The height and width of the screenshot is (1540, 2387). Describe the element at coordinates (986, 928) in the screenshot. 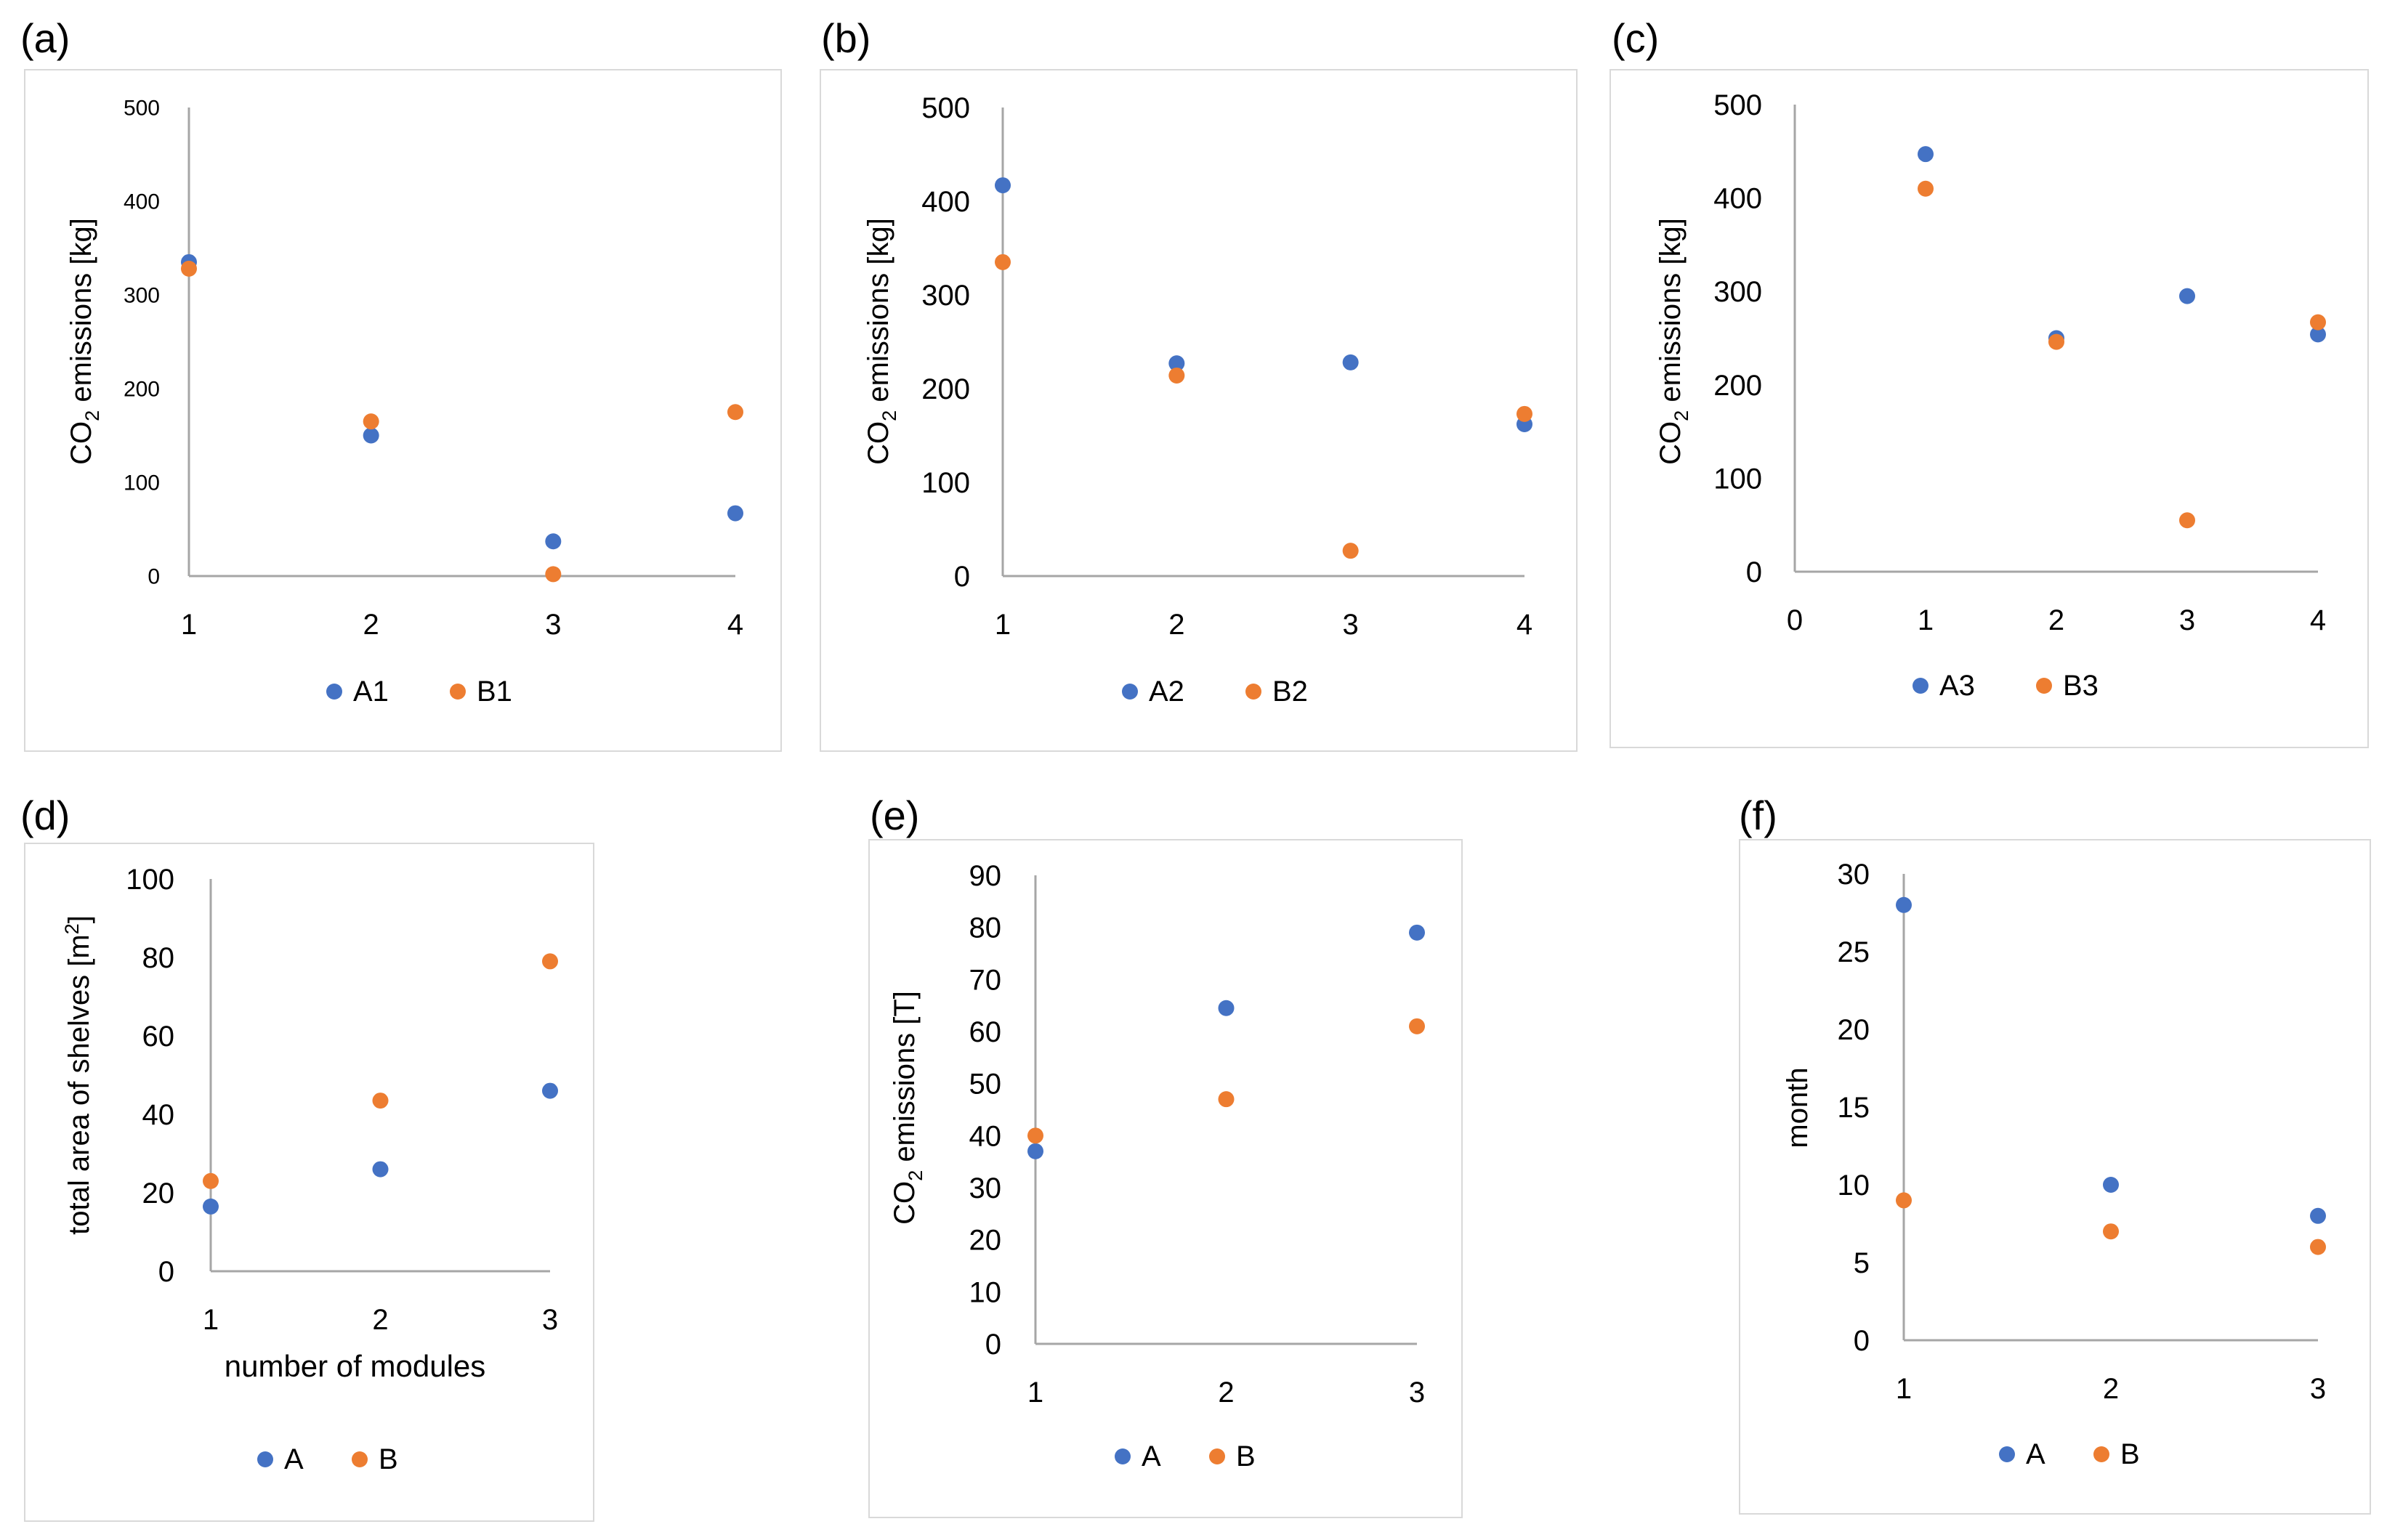

I see `y-tick-label: 80` at that location.